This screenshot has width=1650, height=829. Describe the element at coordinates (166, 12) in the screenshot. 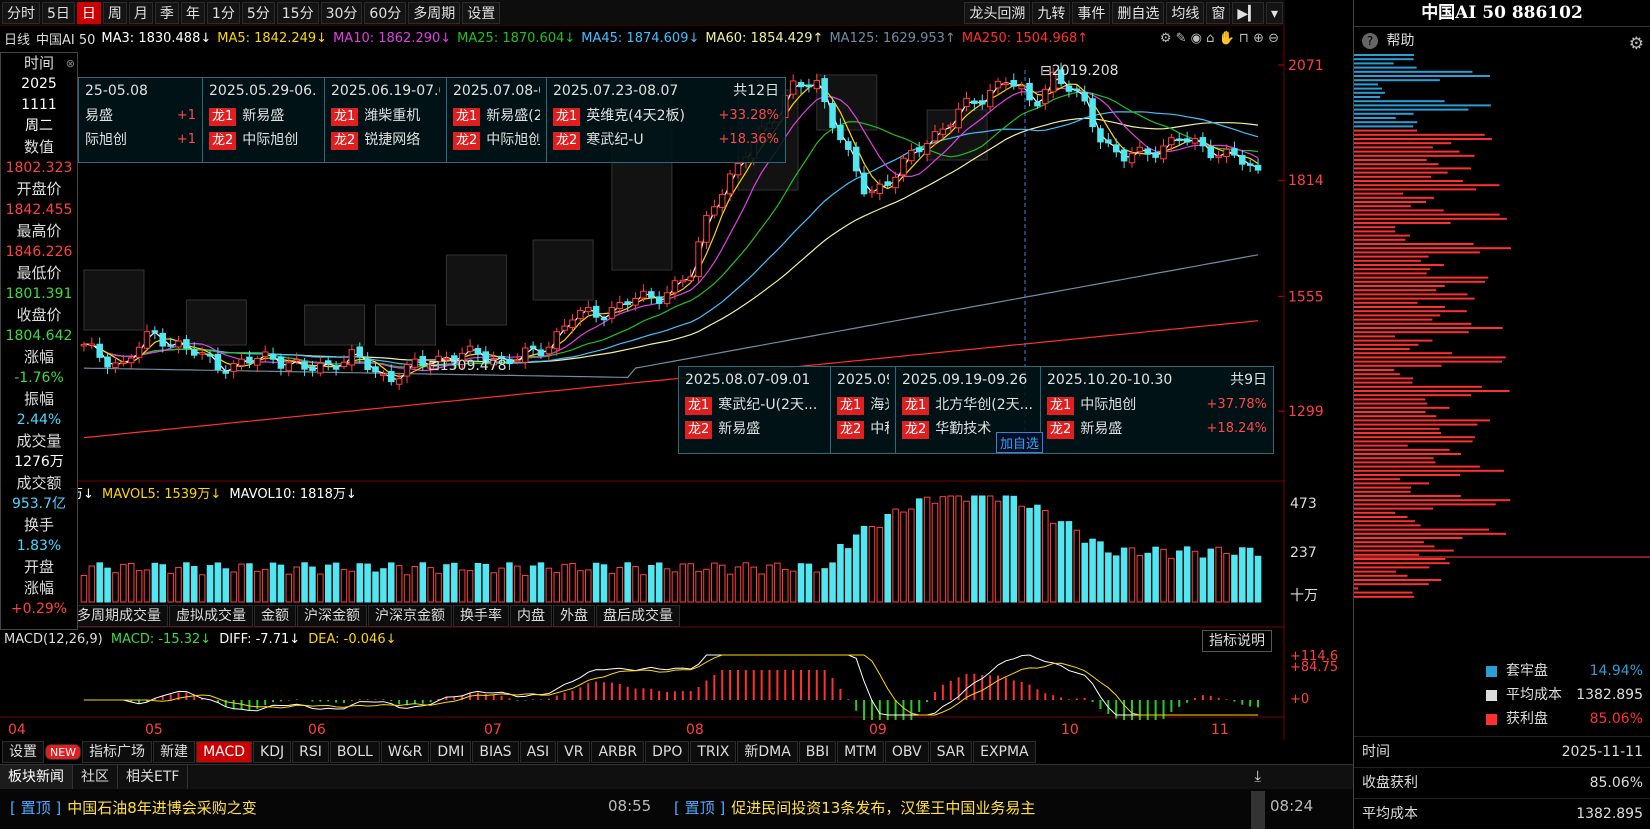

I see `period-button: 季` at that location.